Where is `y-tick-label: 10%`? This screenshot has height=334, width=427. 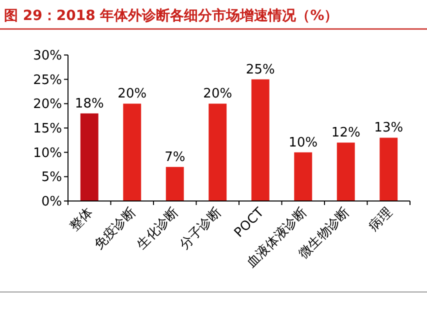 y-tick-label: 10% is located at coordinates (47, 153).